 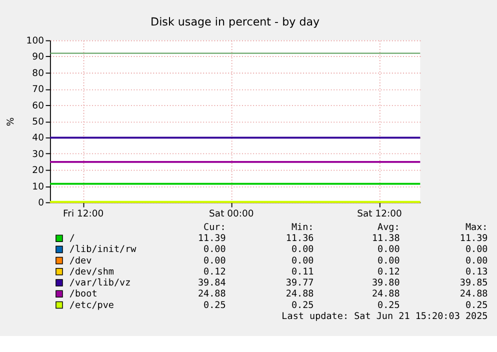 What do you see at coordinates (38, 138) in the screenshot?
I see `y-tick-label: 40` at bounding box center [38, 138].